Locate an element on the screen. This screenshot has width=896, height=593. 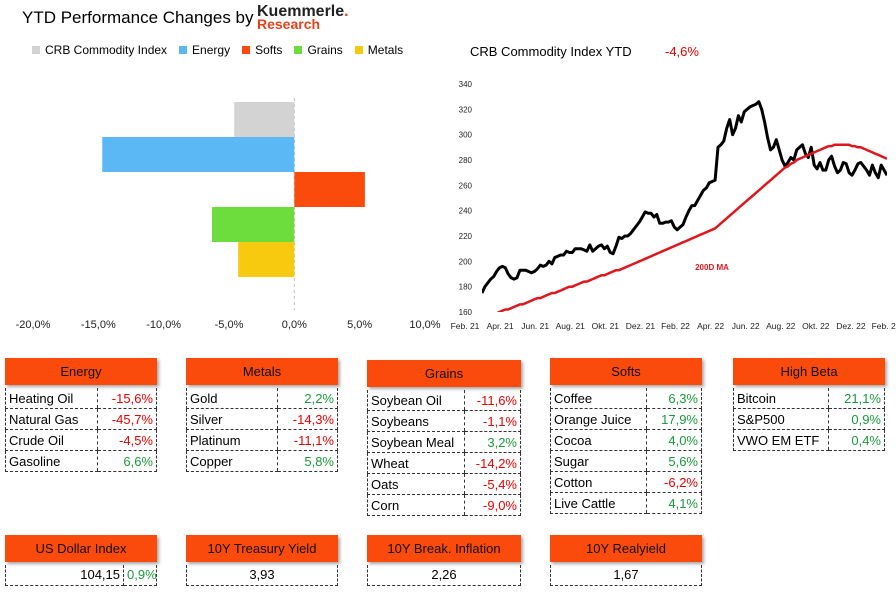
table-row: Coffee 6,3% is located at coordinates (625, 398).